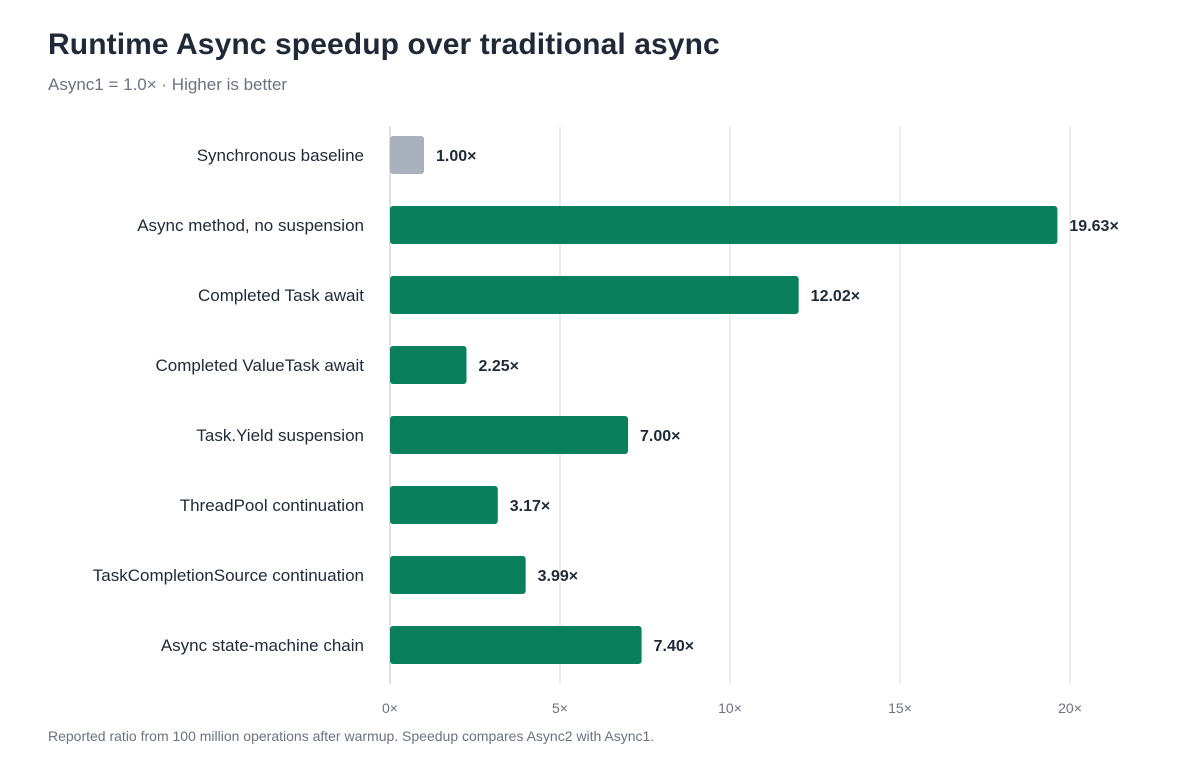 Image resolution: width=1200 pixels, height=760 pixels. What do you see at coordinates (259, 365) in the screenshot?
I see `category-label: Completed ValueTask await` at bounding box center [259, 365].